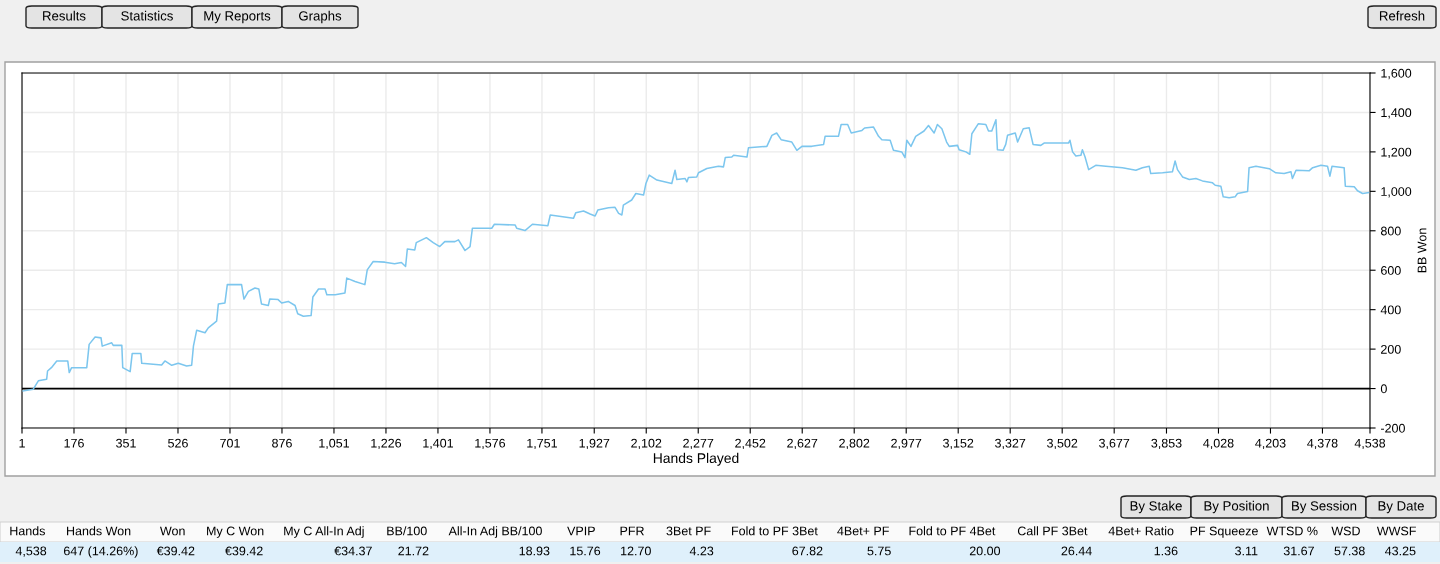  I want to click on text: 4,538, so click(31, 551).